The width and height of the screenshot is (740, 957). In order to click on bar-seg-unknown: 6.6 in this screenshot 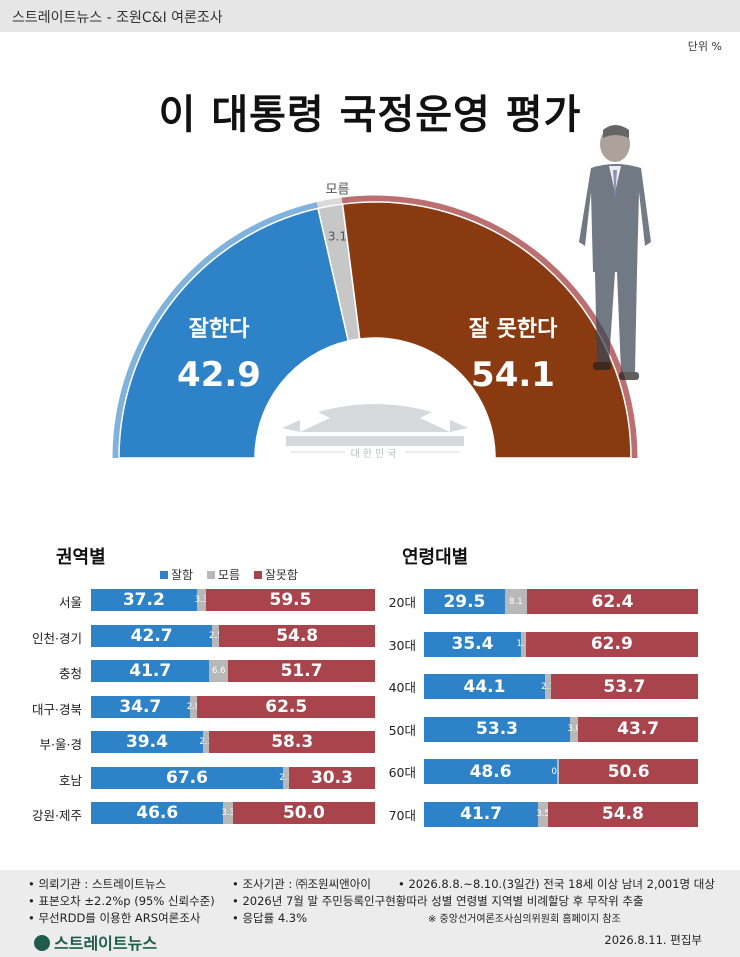, I will do `click(219, 671)`.